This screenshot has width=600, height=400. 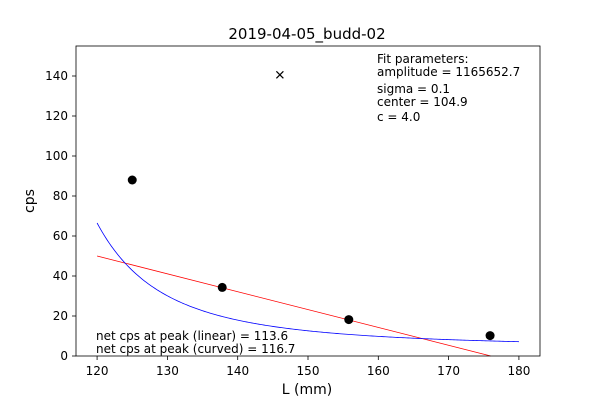 What do you see at coordinates (423, 59) in the screenshot?
I see `fit-parameters-heading: Fit parameters:` at bounding box center [423, 59].